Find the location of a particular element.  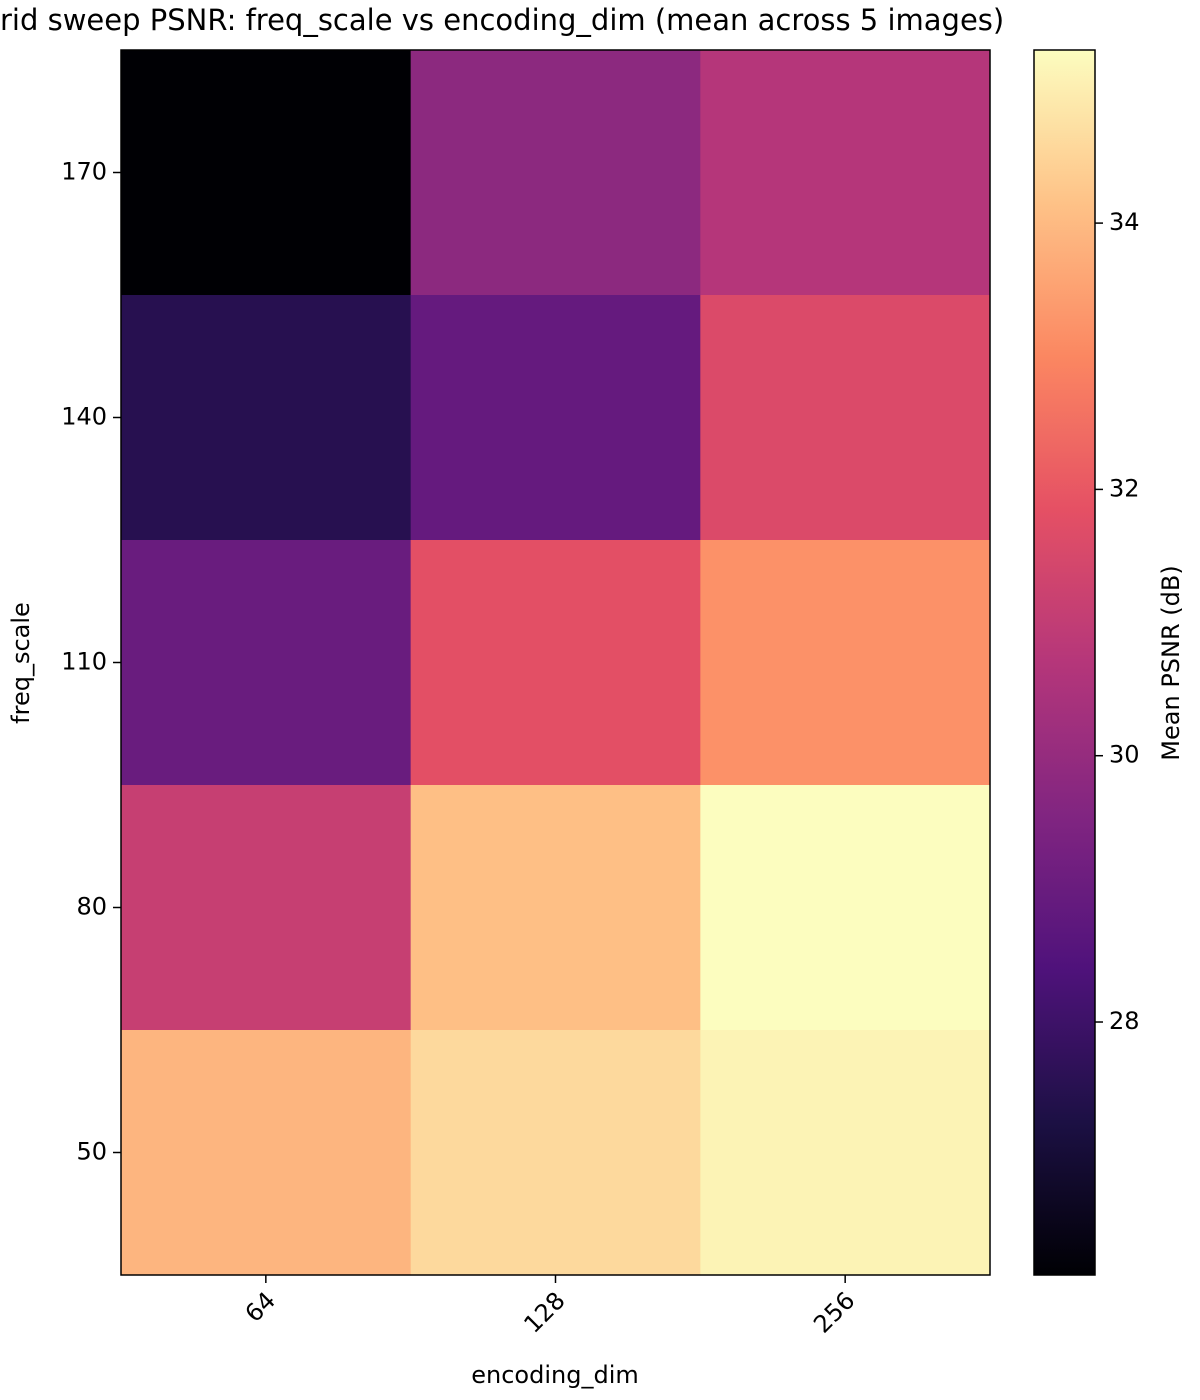

x-tick-label: 256 is located at coordinates (834, 1312).